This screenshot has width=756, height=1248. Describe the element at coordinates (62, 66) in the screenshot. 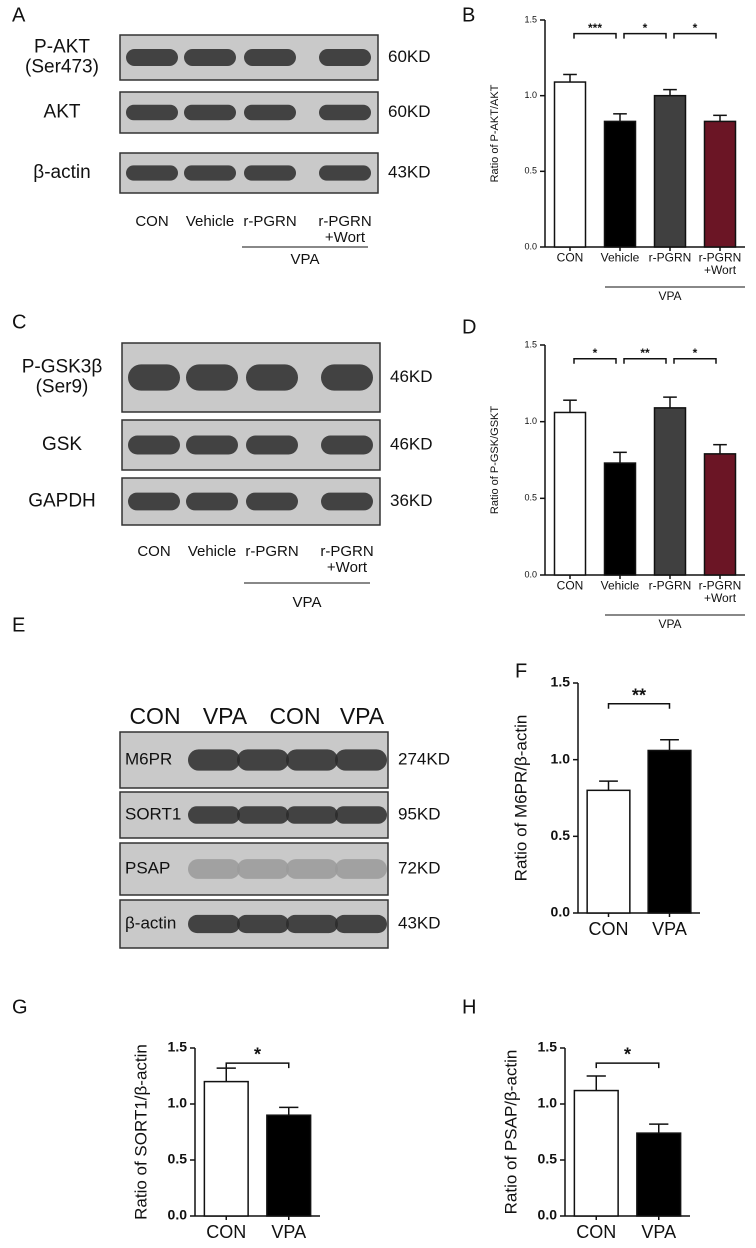

I see `text-line: (Ser473)` at that location.